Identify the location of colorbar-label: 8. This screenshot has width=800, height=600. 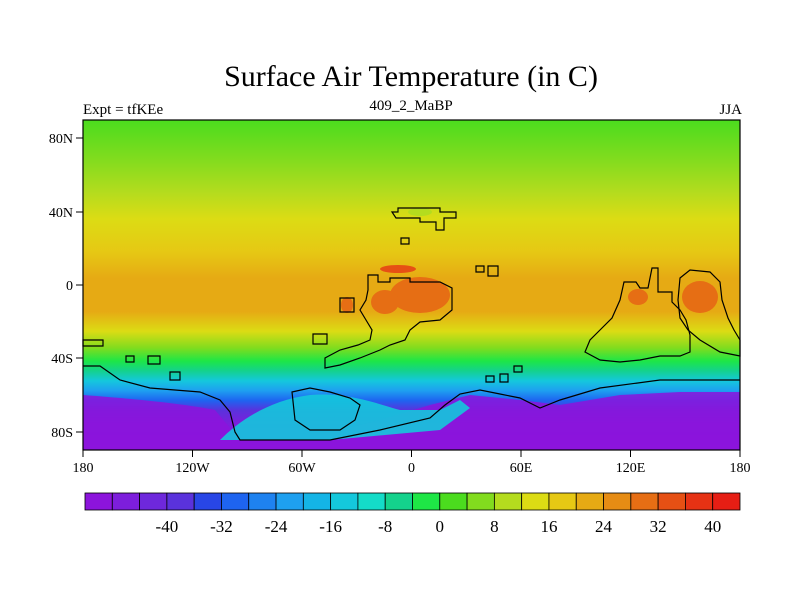
(494, 526).